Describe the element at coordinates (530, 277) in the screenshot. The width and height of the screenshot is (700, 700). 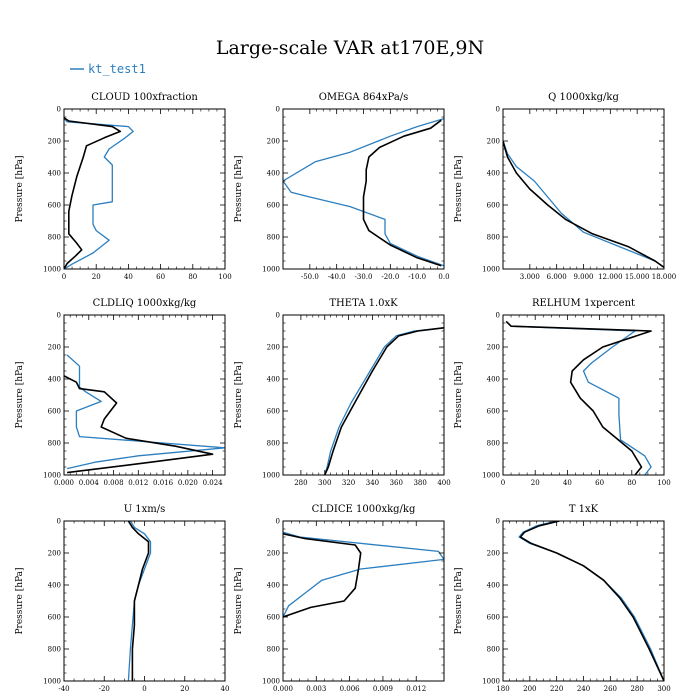
I see `x-tick-label: 3.000` at that location.